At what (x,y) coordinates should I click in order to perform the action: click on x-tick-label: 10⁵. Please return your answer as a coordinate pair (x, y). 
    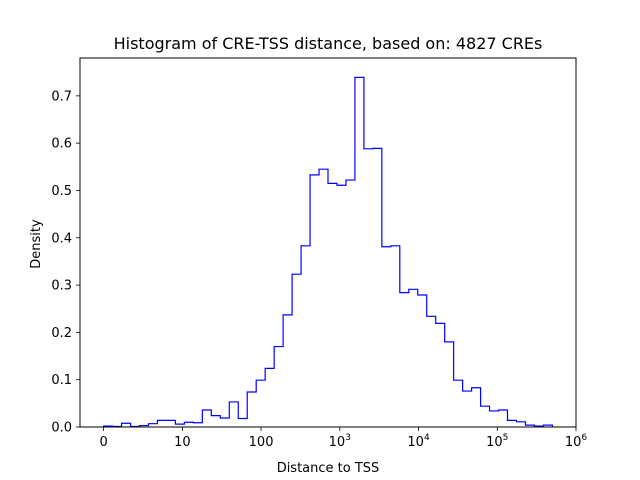
    Looking at the image, I should click on (497, 441).